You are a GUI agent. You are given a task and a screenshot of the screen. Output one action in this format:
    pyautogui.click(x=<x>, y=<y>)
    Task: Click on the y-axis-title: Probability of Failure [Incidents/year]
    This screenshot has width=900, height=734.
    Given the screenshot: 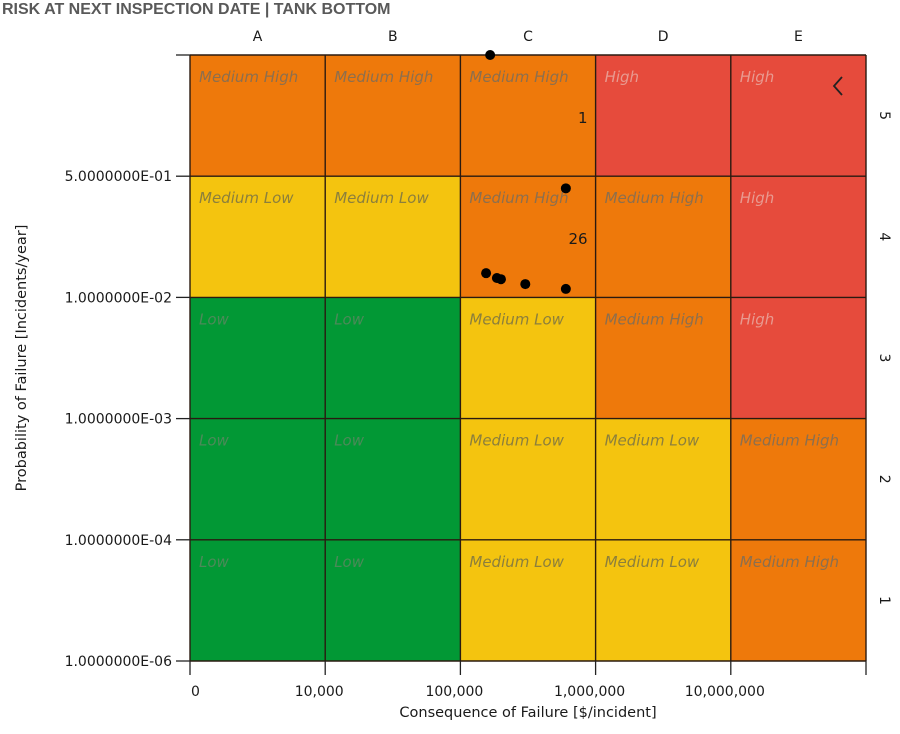 What is the action you would take?
    pyautogui.click(x=22, y=358)
    